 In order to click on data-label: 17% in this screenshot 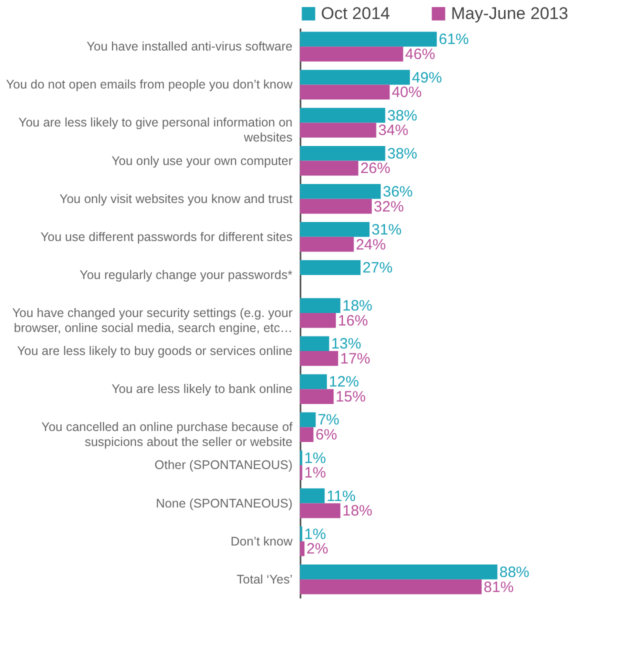, I will do `click(355, 359)`.